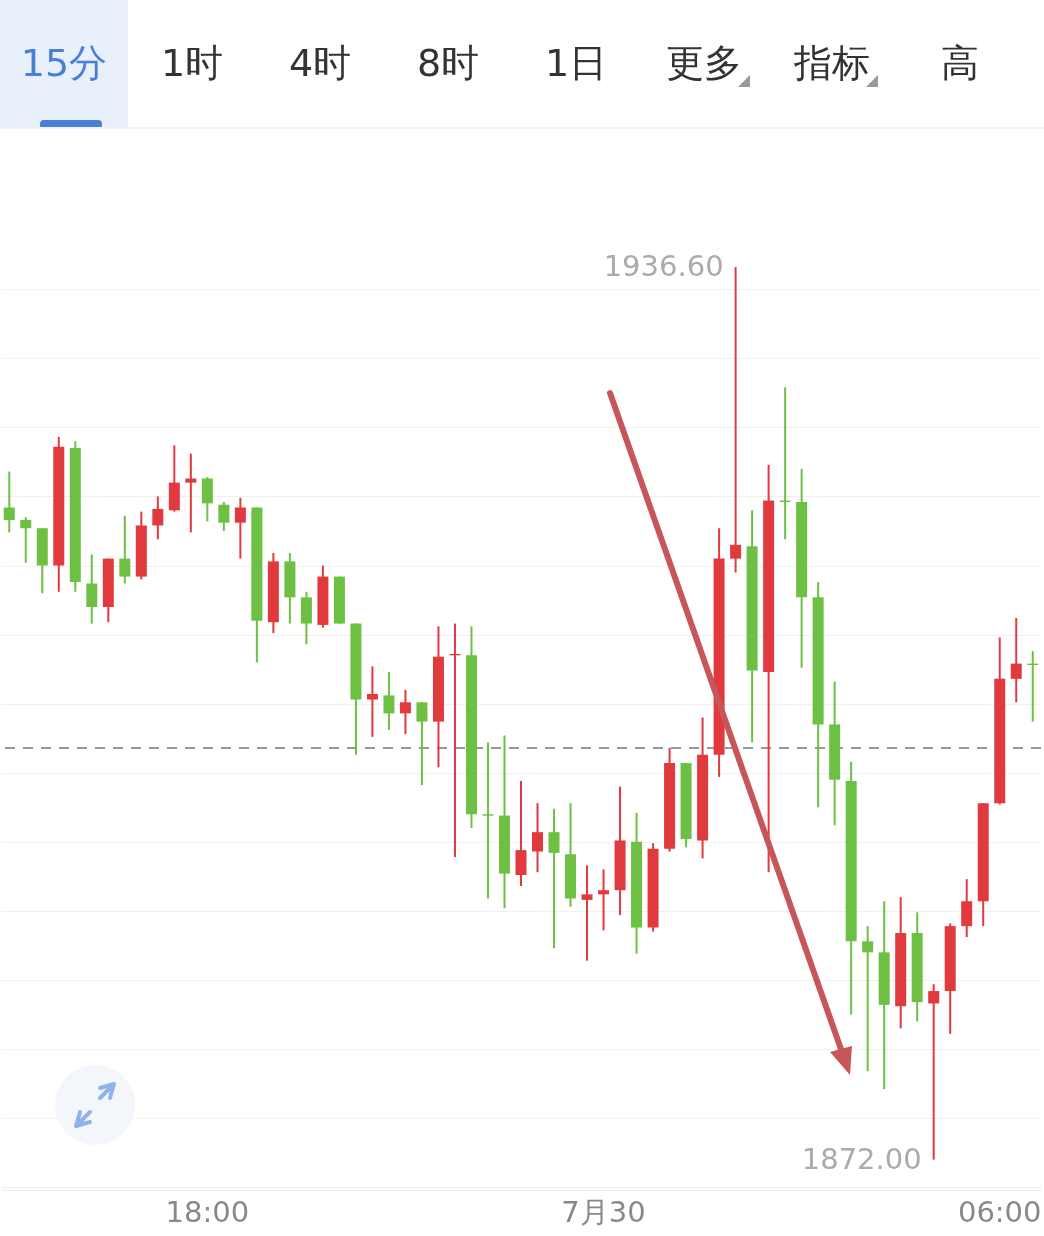  Describe the element at coordinates (207, 1211) in the screenshot. I see `x-tick-label: 18:00` at that location.